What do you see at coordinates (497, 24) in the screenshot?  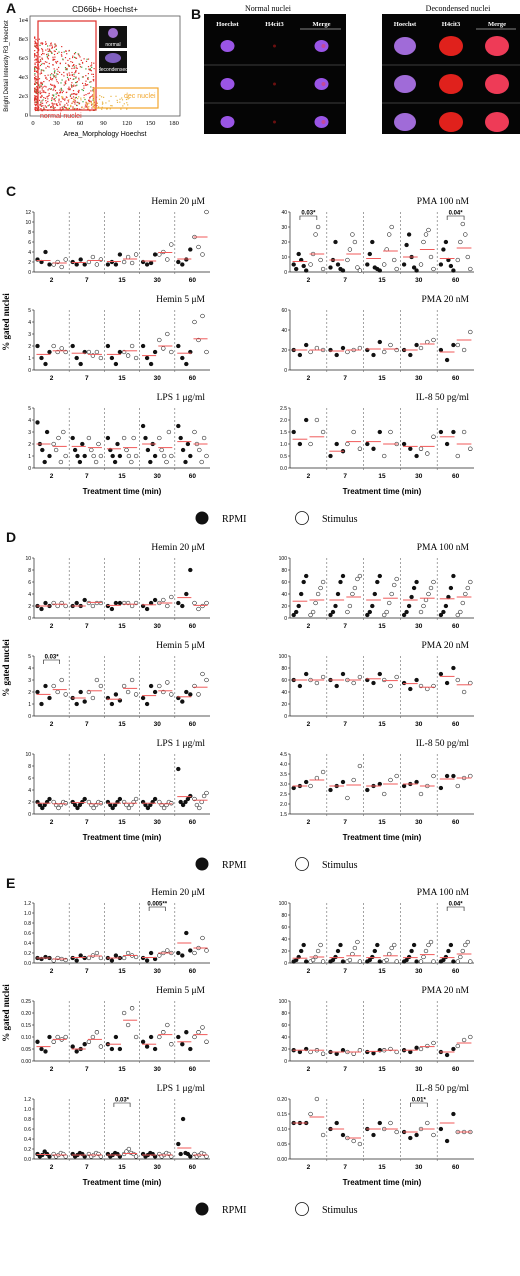 I see `column-header: Merge` at bounding box center [497, 24].